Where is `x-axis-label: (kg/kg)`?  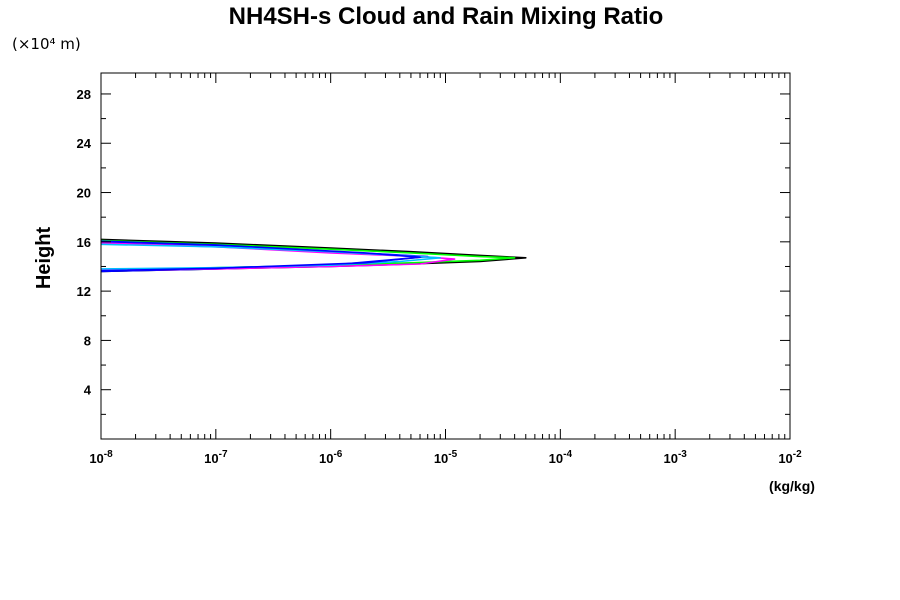
x-axis-label: (kg/kg) is located at coordinates (792, 486).